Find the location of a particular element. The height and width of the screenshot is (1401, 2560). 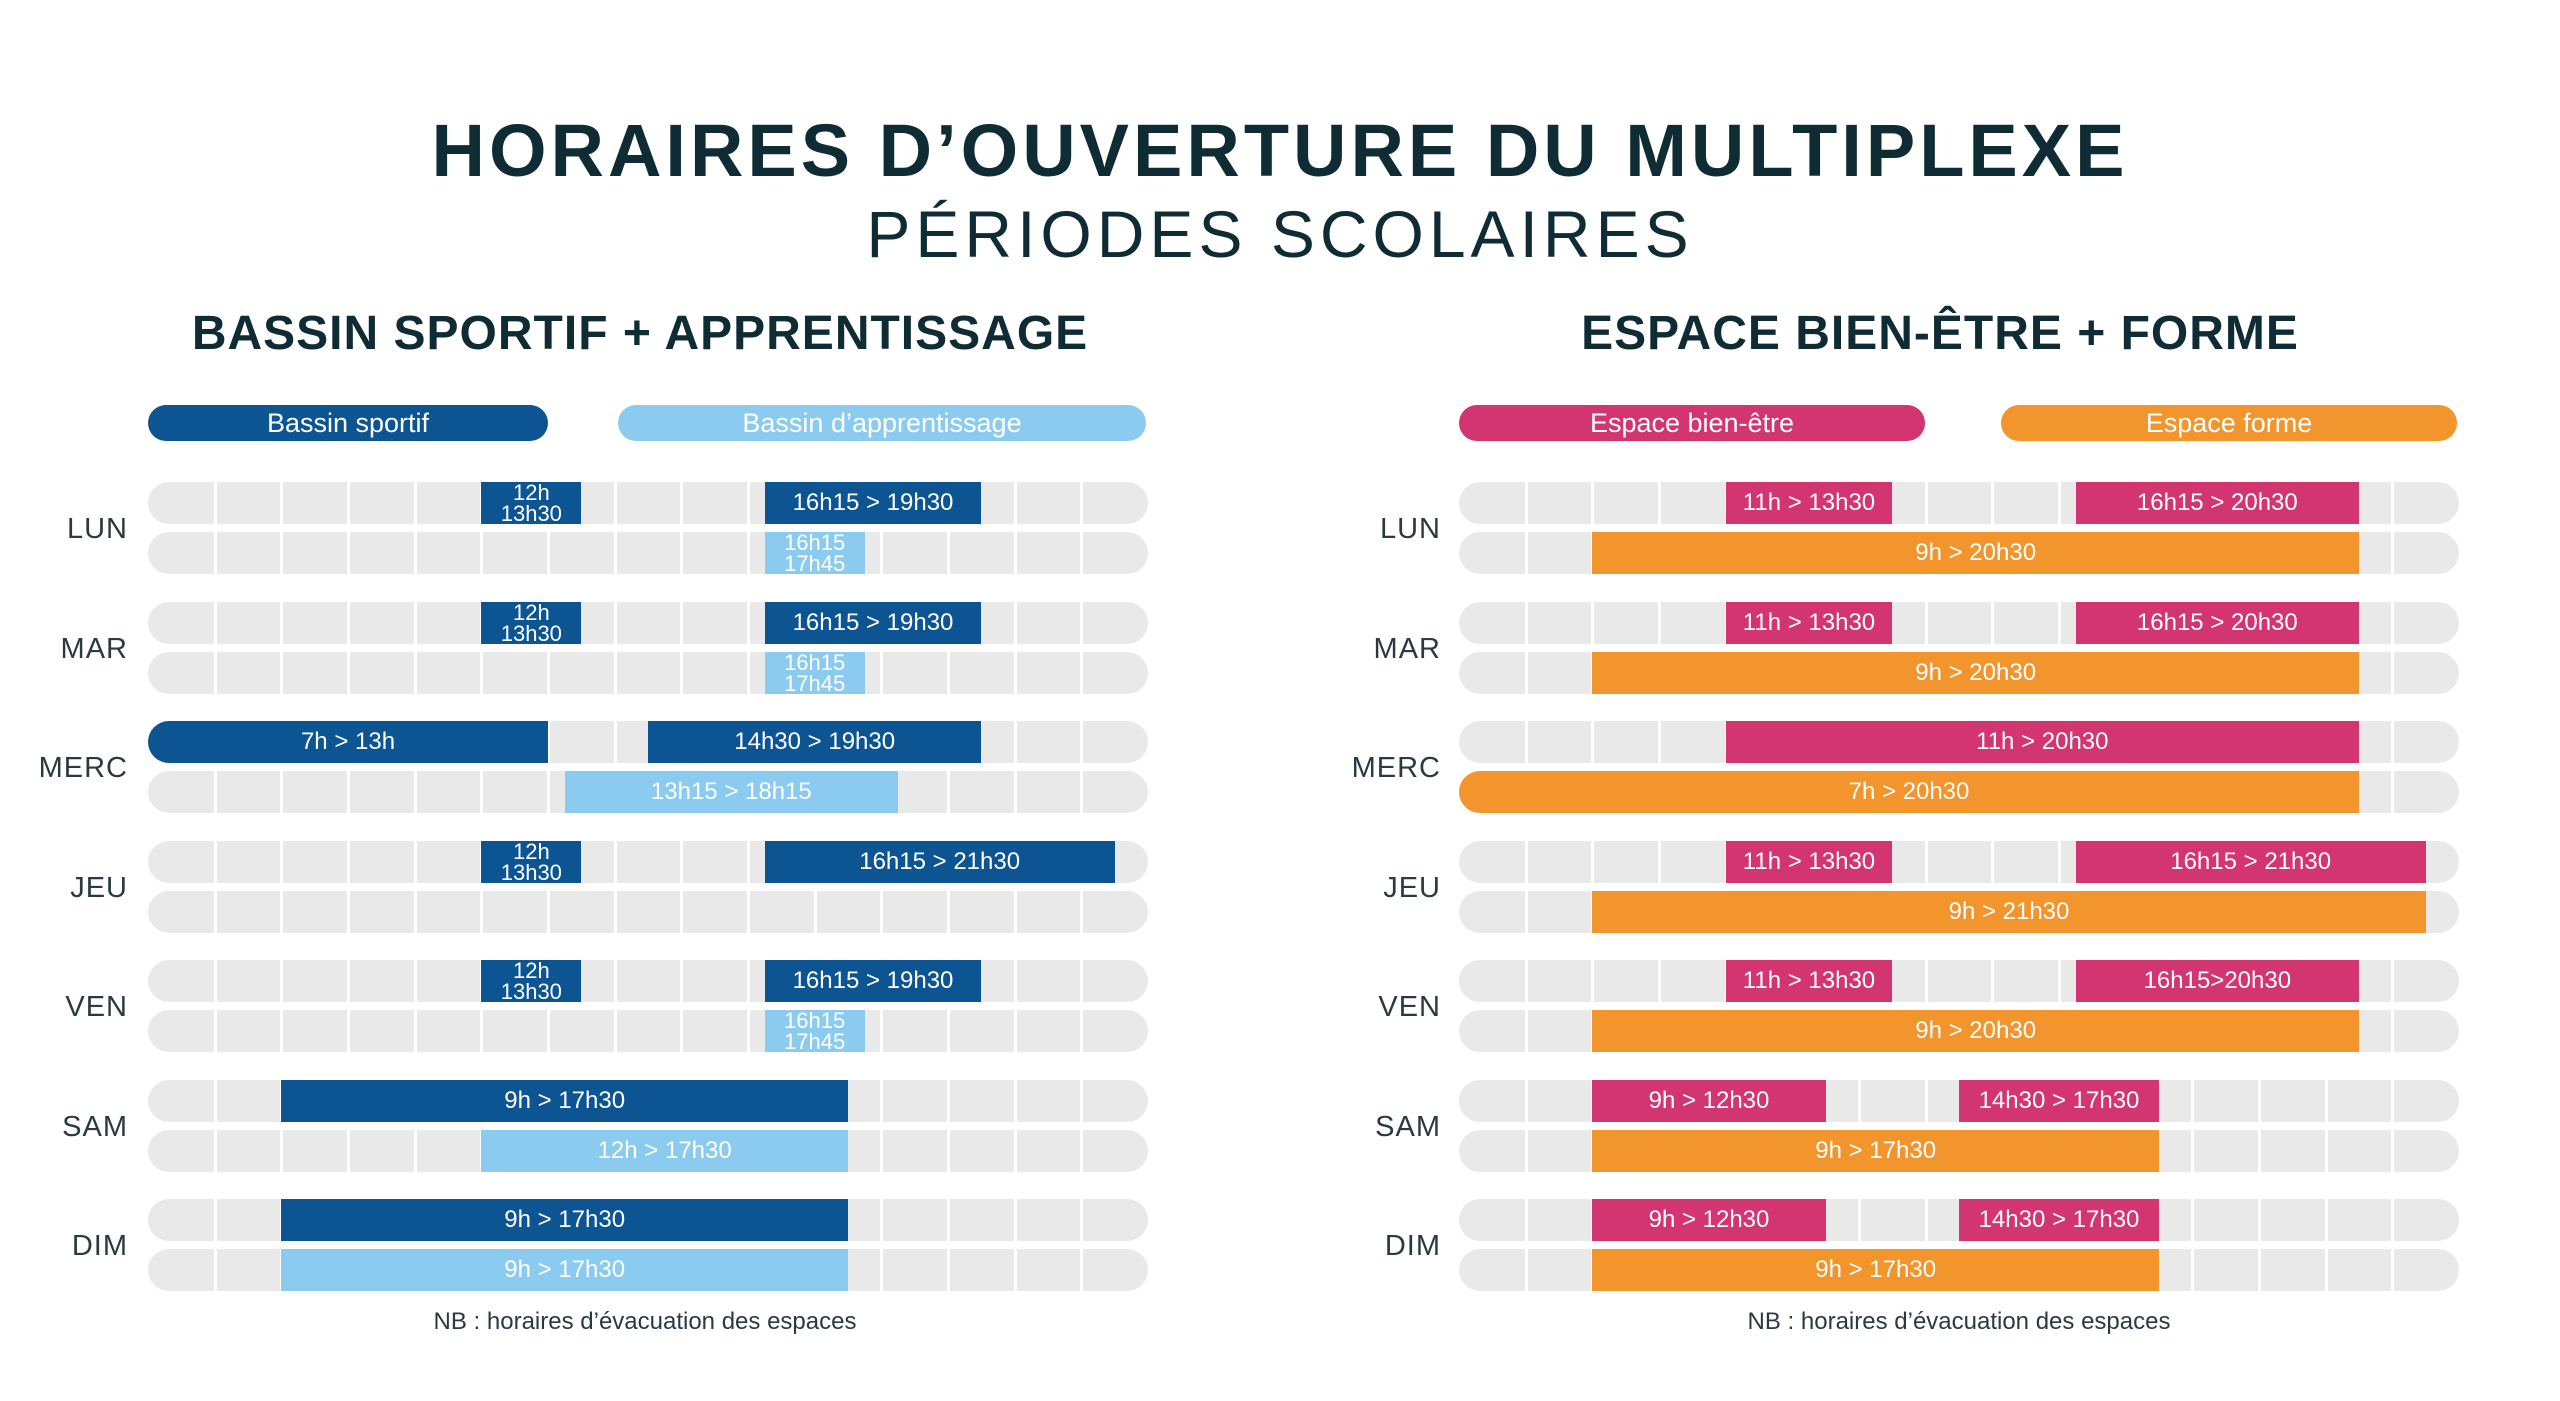

time-bar-bassin-sam-0-0: 9h > 17h30 is located at coordinates (564, 1101).